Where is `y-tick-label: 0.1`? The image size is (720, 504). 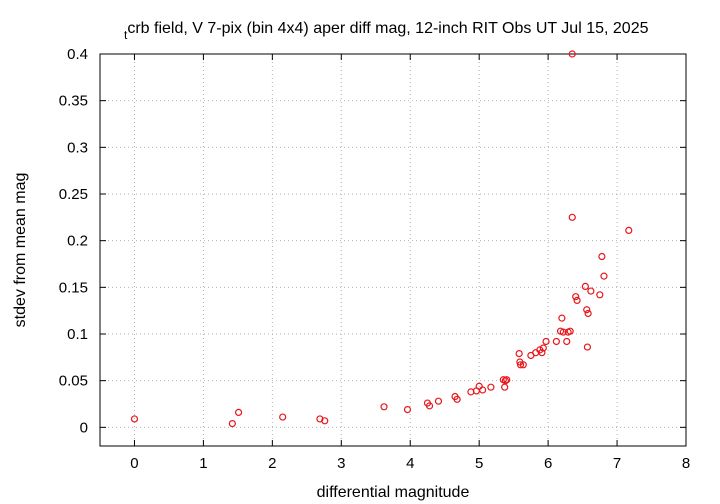 y-tick-label: 0.1 is located at coordinates (77, 334).